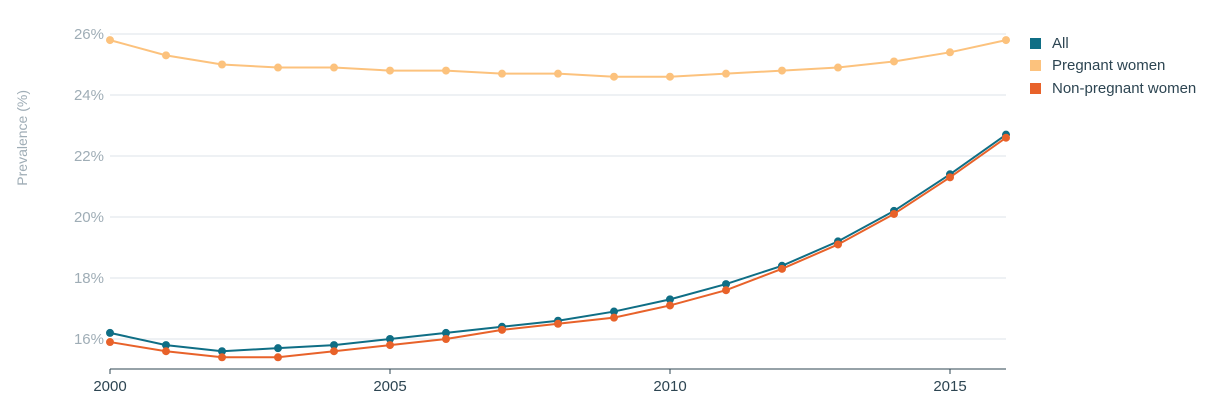 This screenshot has width=1230, height=403. Describe the element at coordinates (1035, 43) in the screenshot. I see `legend-swatch-all` at that location.